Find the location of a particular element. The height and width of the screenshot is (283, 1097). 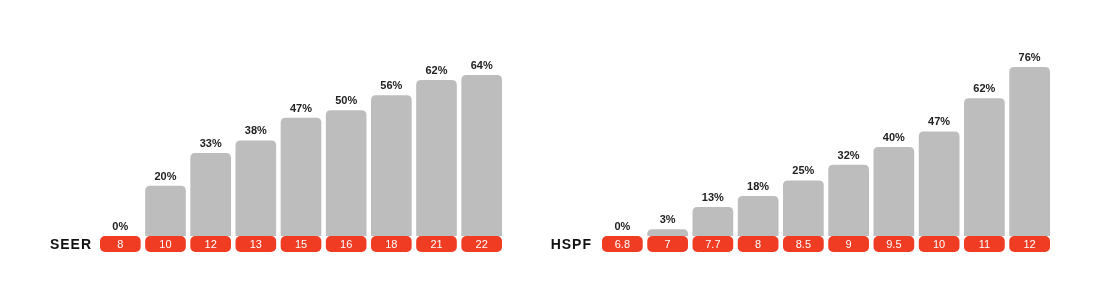

x-tick-label: 7 is located at coordinates (667, 244).